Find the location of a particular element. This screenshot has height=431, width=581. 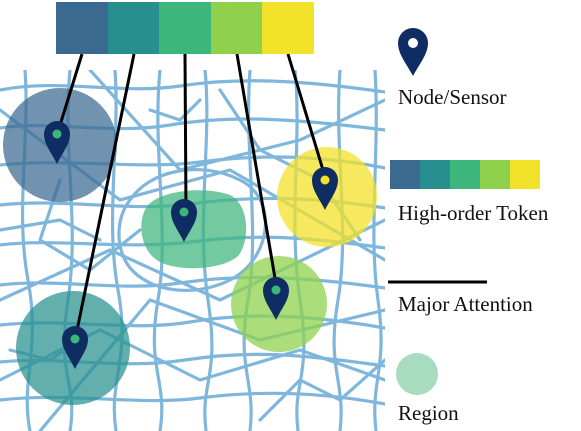

legend-token-label: High-order Token is located at coordinates (473, 213).